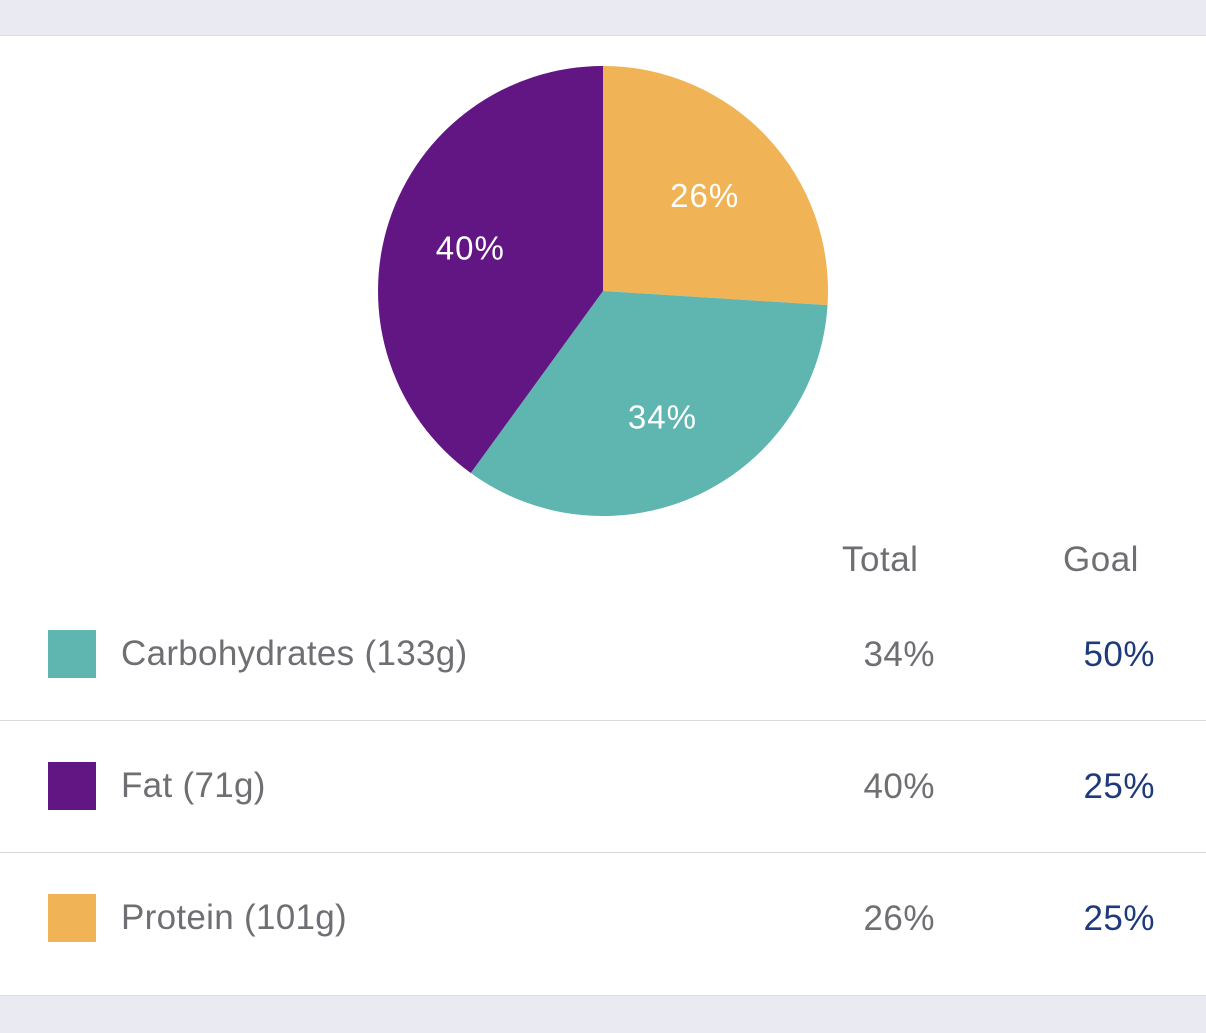 The height and width of the screenshot is (1033, 1206). What do you see at coordinates (704, 195) in the screenshot?
I see `pie-label-protein: 26%` at bounding box center [704, 195].